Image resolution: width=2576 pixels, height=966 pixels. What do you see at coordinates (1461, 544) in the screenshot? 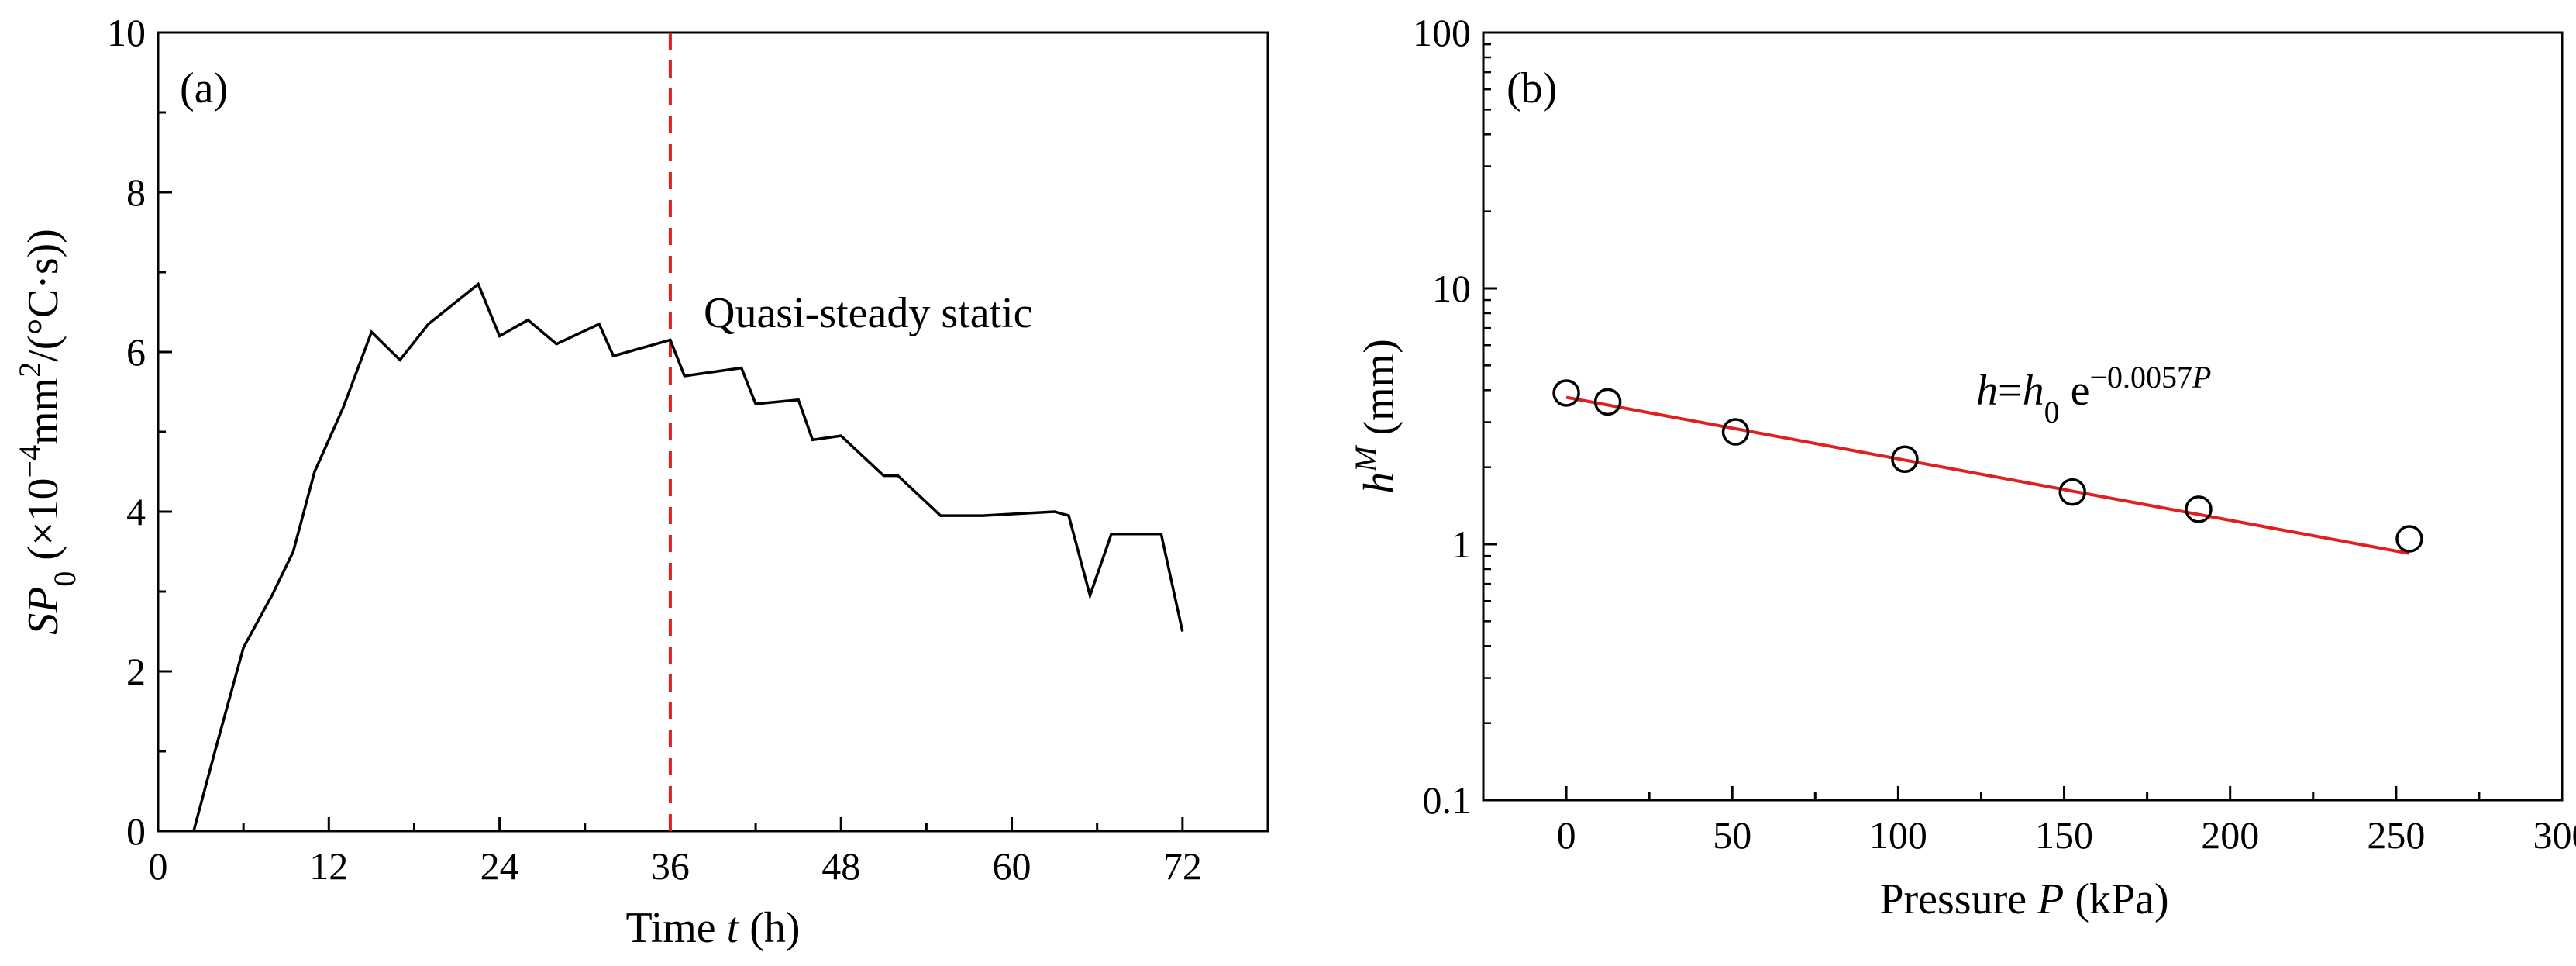
I see `panel-b-y-tick-label: 1` at bounding box center [1461, 544].